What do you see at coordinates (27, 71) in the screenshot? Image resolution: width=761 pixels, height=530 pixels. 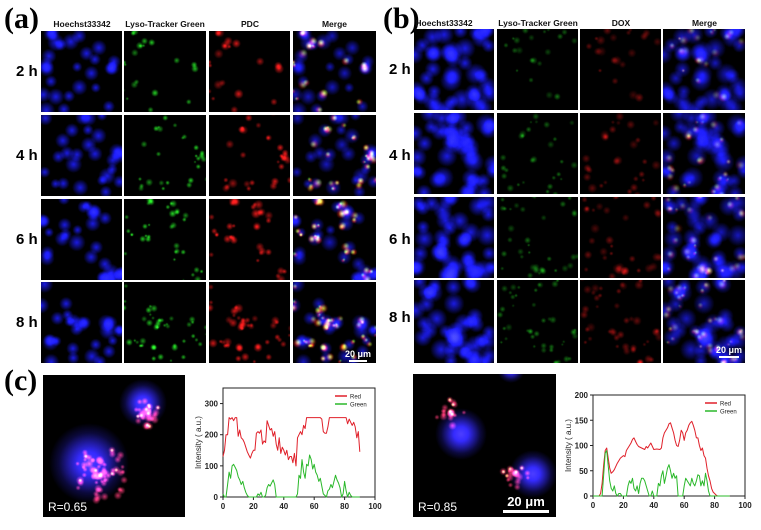 I see `panel-a-row-label-2h: 2 h` at bounding box center [27, 71].